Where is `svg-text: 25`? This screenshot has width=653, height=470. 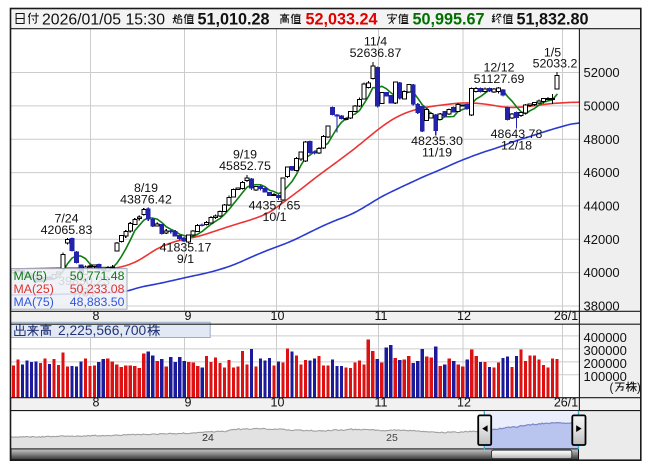
svg-text: 25 is located at coordinates (392, 438).